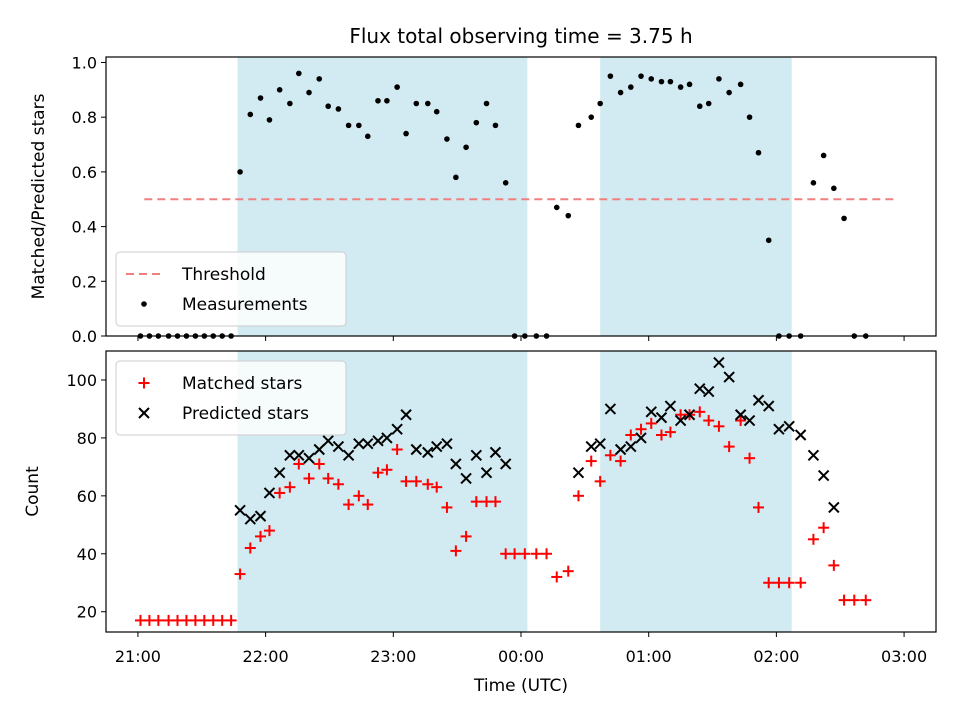 The height and width of the screenshot is (720, 960). Describe the element at coordinates (84, 227) in the screenshot. I see `y-tick-label: 0.4` at that location.